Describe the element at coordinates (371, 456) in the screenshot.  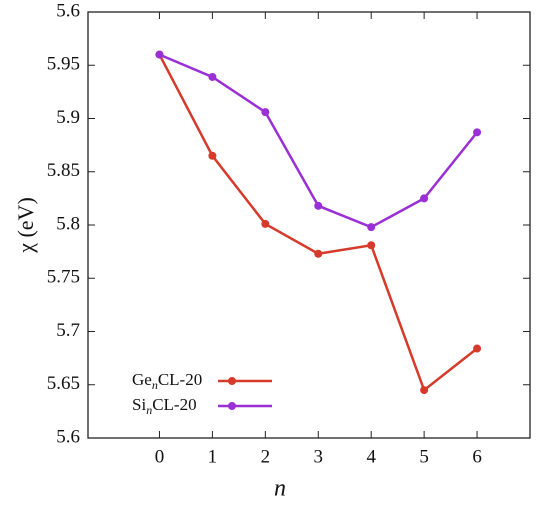
I see `x-tick-label: 4` at that location.